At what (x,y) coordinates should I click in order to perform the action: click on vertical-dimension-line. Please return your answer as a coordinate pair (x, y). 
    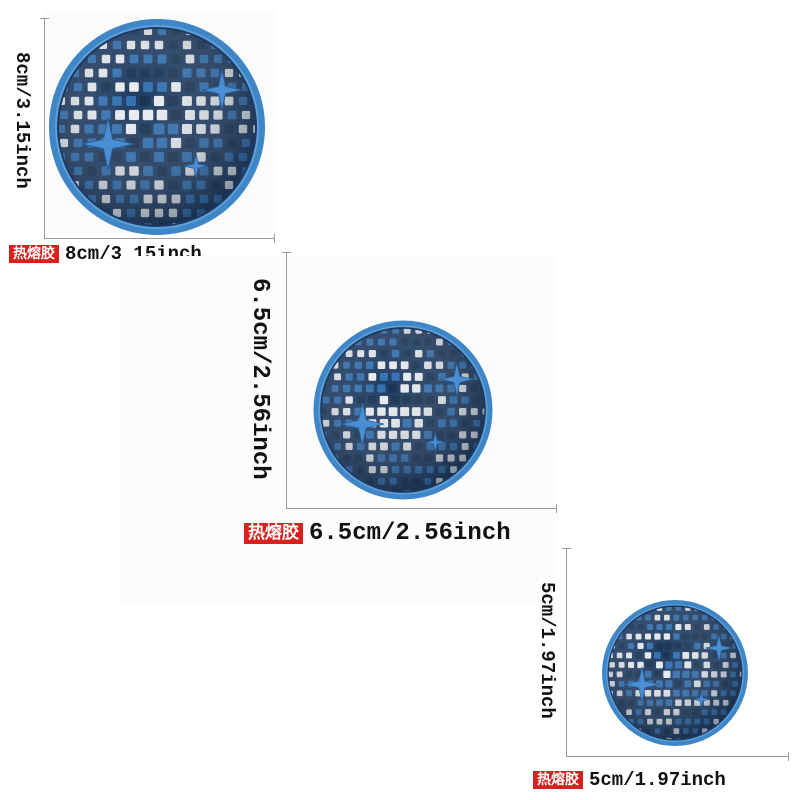
    Looking at the image, I should click on (566, 652).